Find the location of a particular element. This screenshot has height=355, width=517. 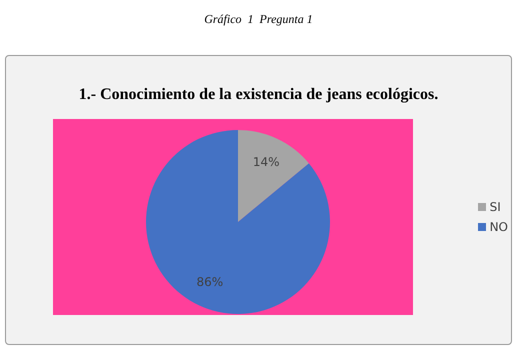

chart-subtitle: Gráfico 1 Pregunta 1 is located at coordinates (258, 19).